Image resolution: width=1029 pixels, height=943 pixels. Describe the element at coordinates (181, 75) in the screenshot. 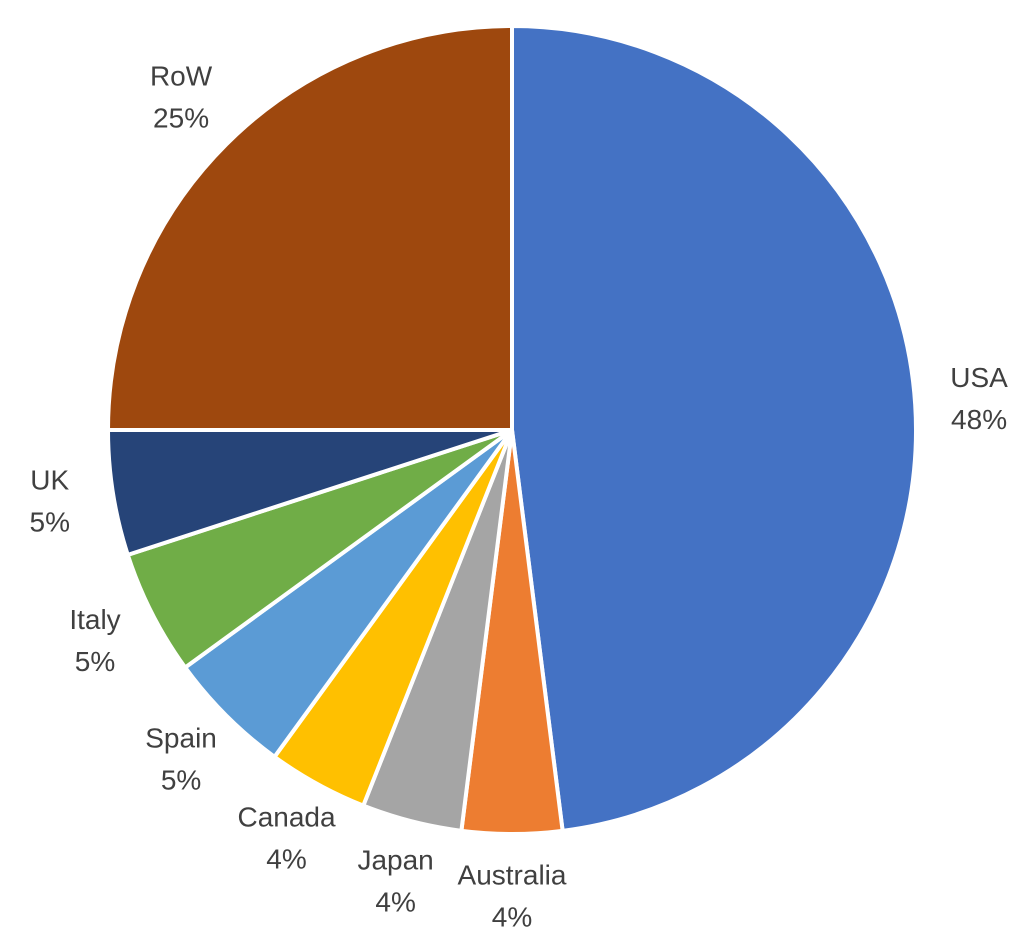

I see `slice-category-label: RoW` at that location.